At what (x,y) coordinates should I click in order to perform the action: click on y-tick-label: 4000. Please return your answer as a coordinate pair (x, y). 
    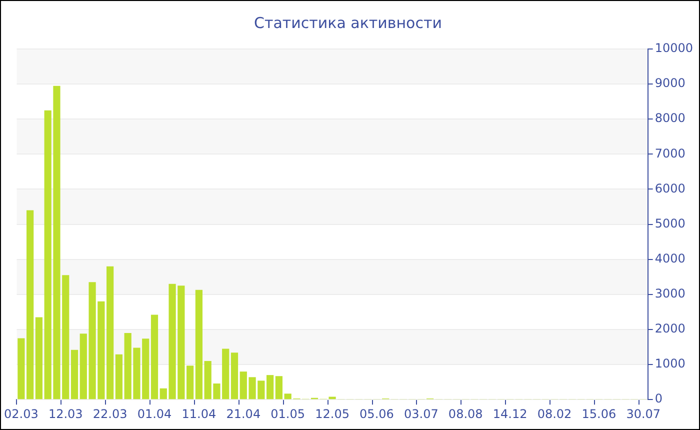
    Looking at the image, I should click on (670, 258).